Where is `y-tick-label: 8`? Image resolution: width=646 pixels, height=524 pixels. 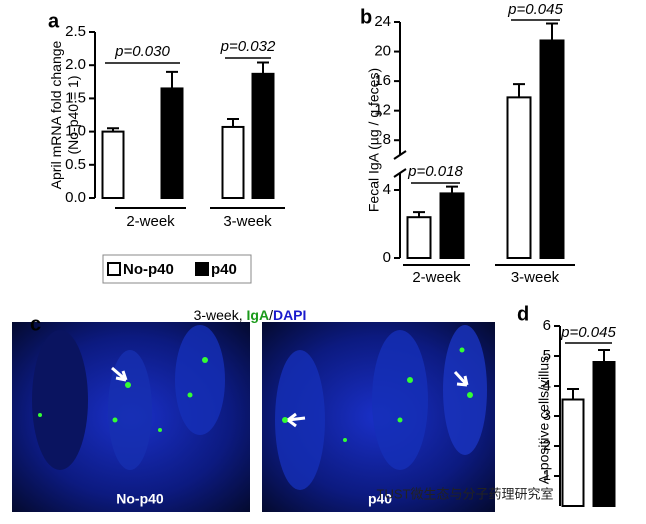
y-tick-label: 8 is located at coordinates (387, 139).